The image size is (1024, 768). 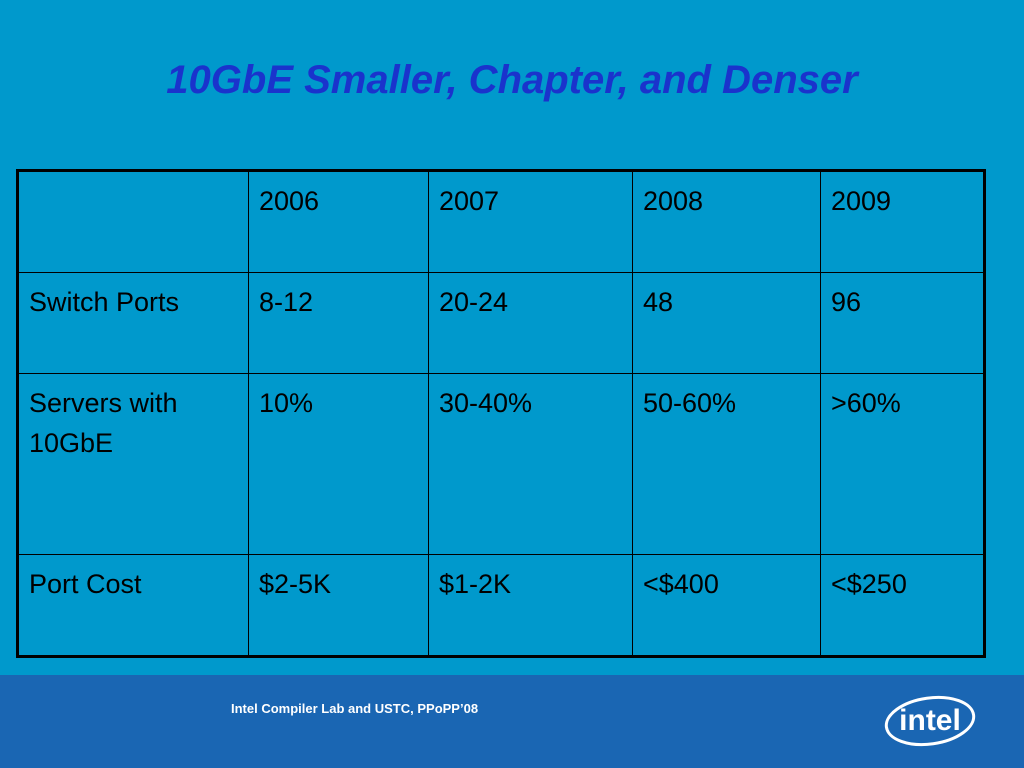 I want to click on table-cell: 96, so click(x=902, y=323).